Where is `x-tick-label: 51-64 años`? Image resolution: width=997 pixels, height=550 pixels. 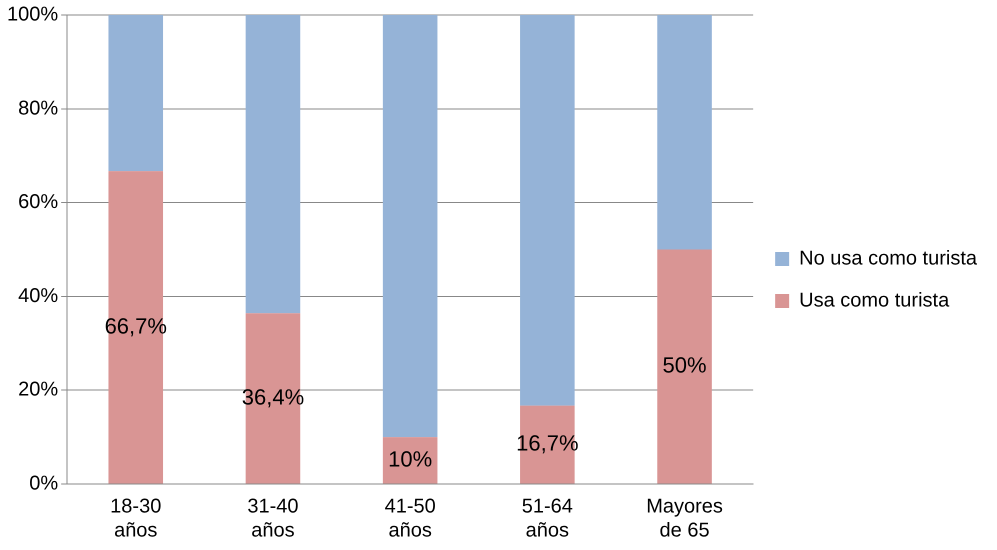 x-tick-label: 51-64 años is located at coordinates (547, 519).